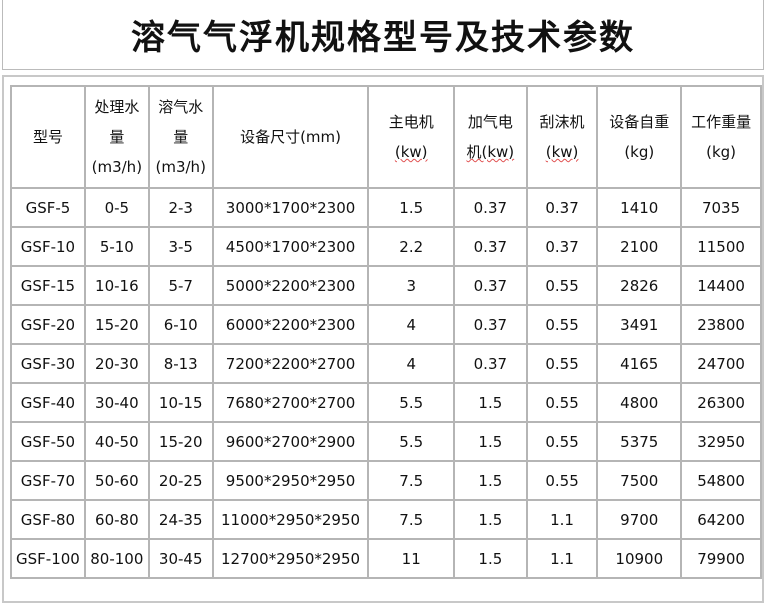 The width and height of the screenshot is (768, 605). Describe the element at coordinates (48, 402) in the screenshot. I see `table-cell: GSF-40` at that location.